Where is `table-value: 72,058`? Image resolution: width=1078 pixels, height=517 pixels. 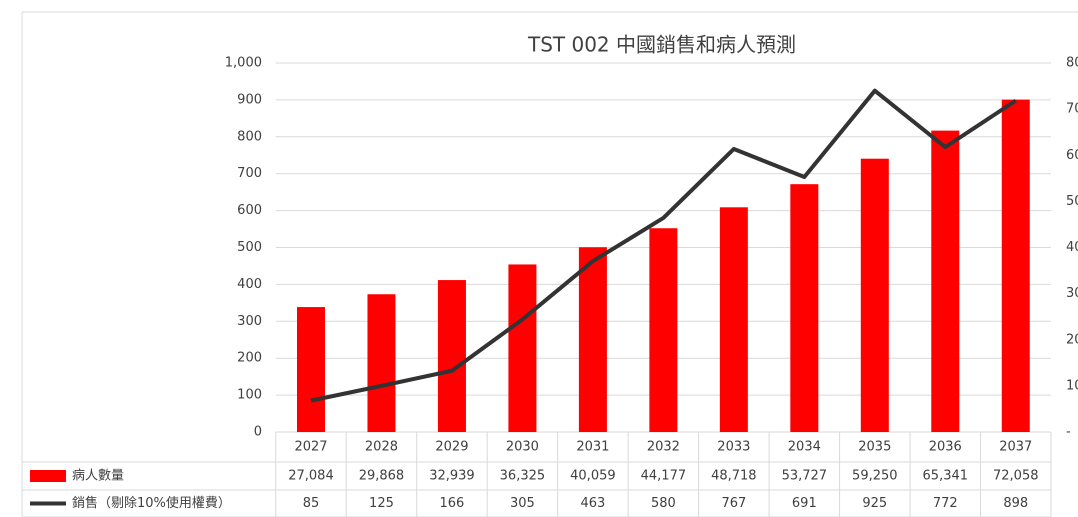 table-value: 72,058 is located at coordinates (1016, 476).